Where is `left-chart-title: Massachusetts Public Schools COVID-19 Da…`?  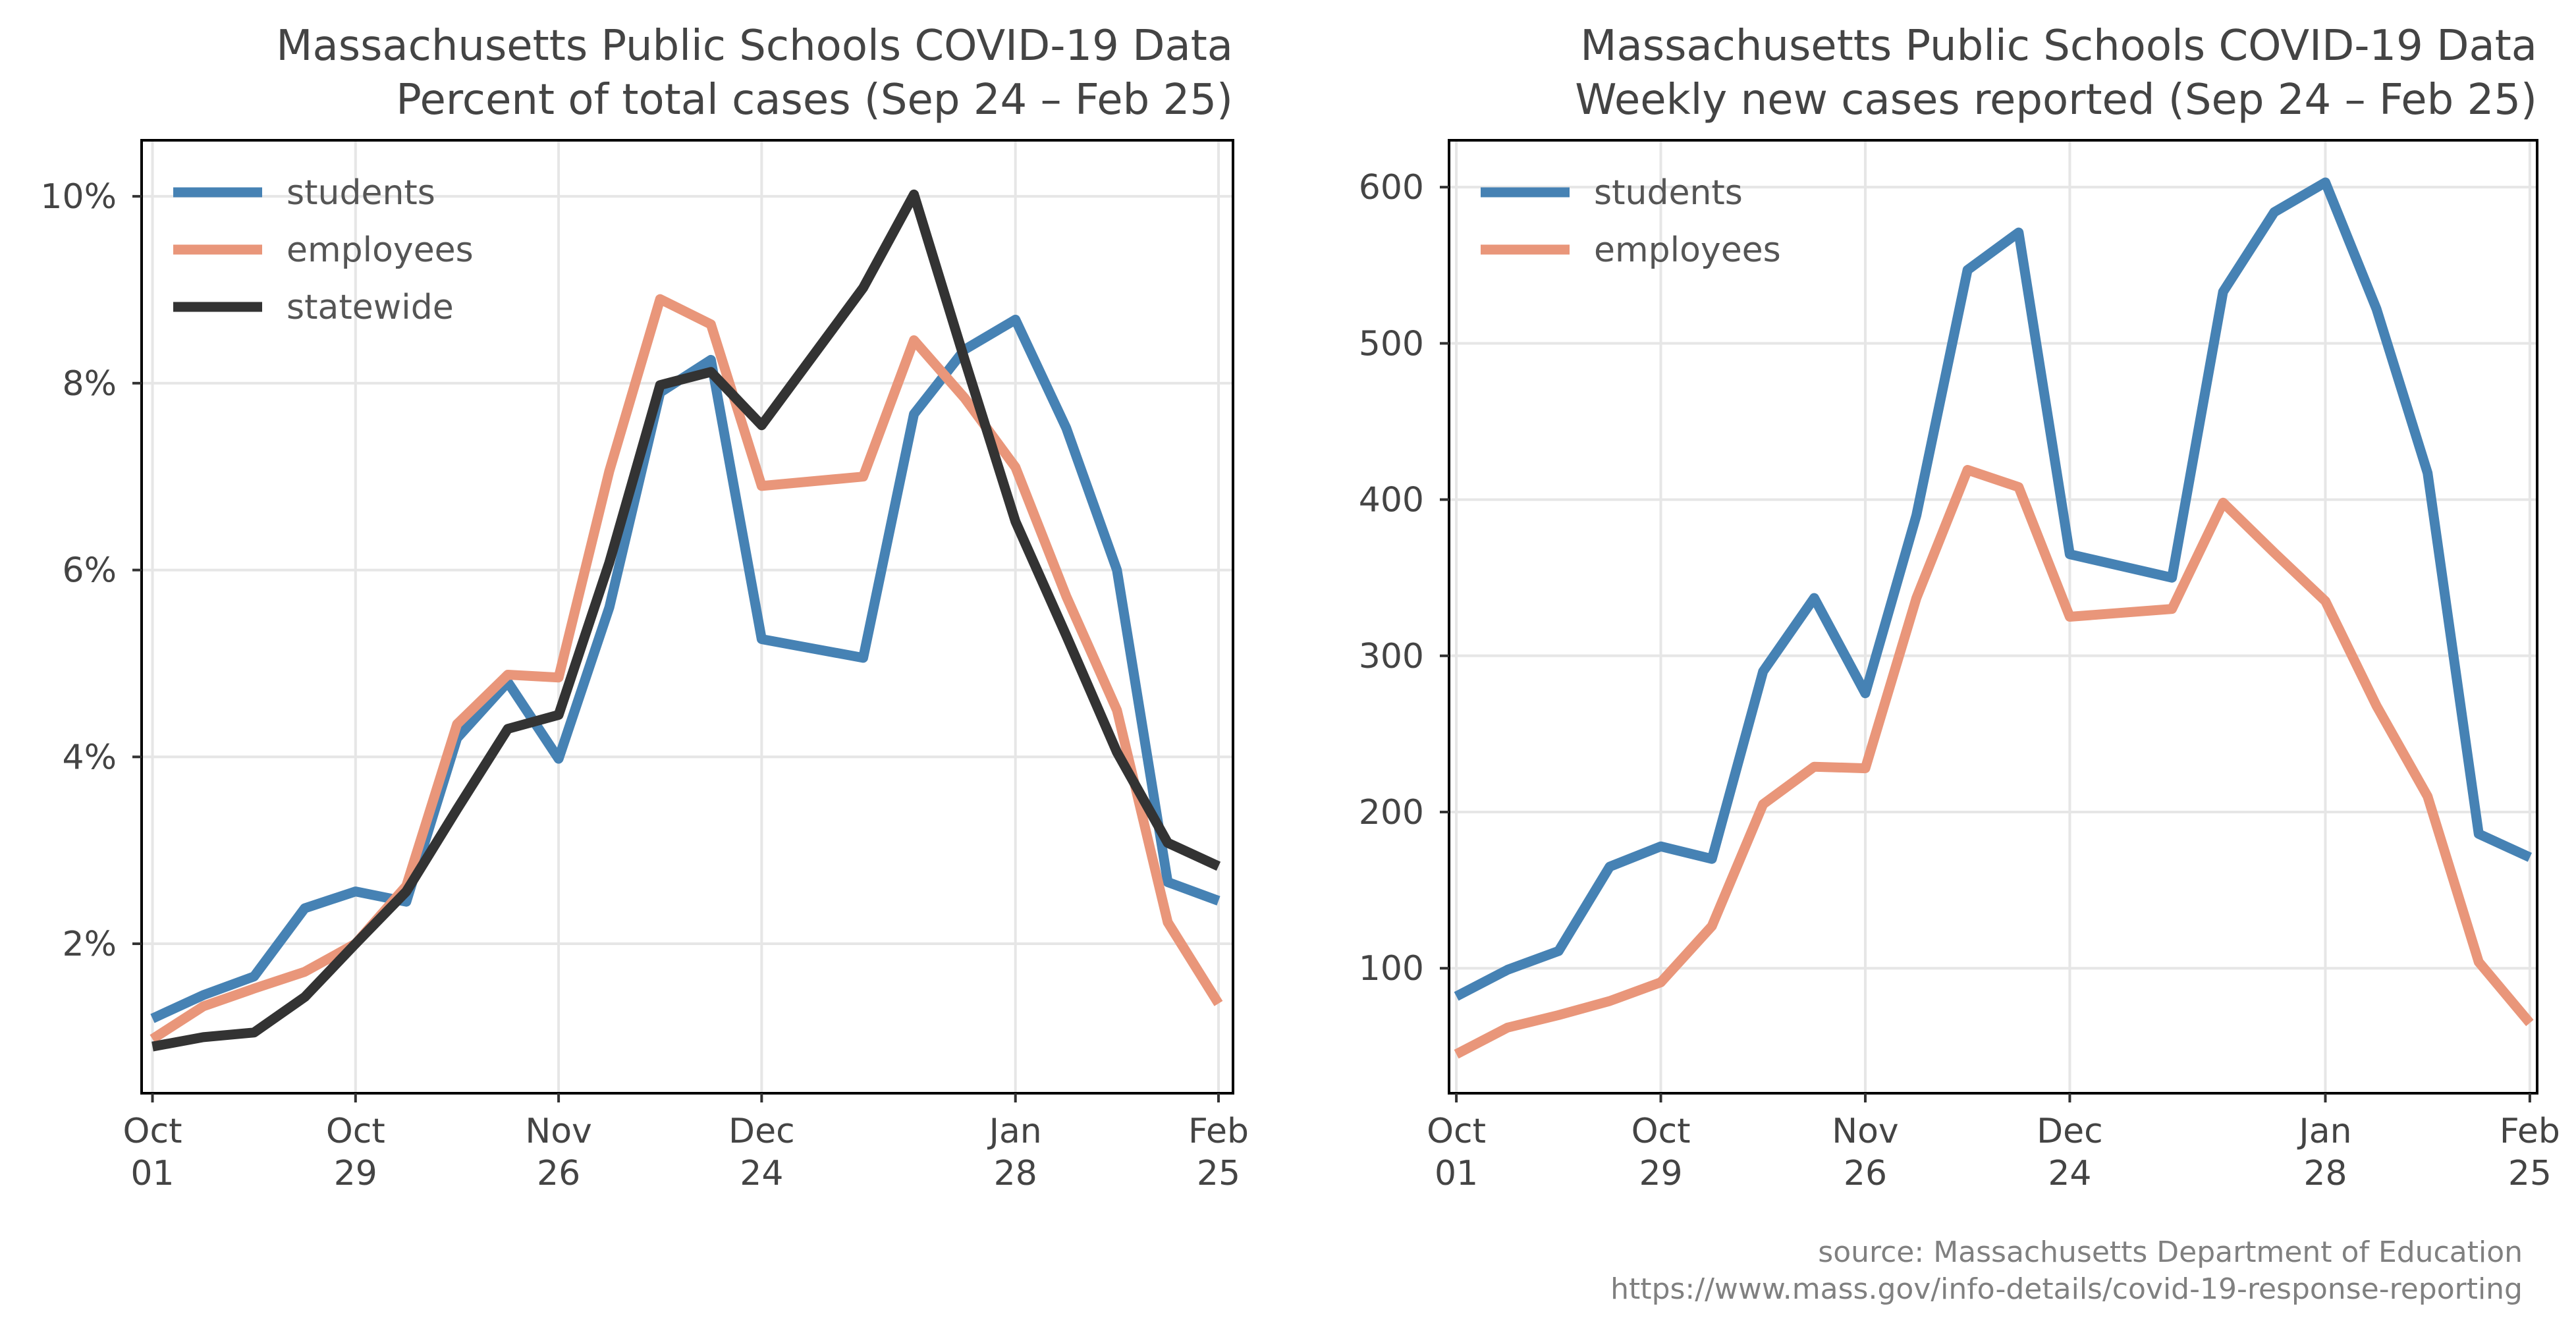 left-chart-title: Massachusetts Public Schools COVID-19 Da… is located at coordinates (754, 46).